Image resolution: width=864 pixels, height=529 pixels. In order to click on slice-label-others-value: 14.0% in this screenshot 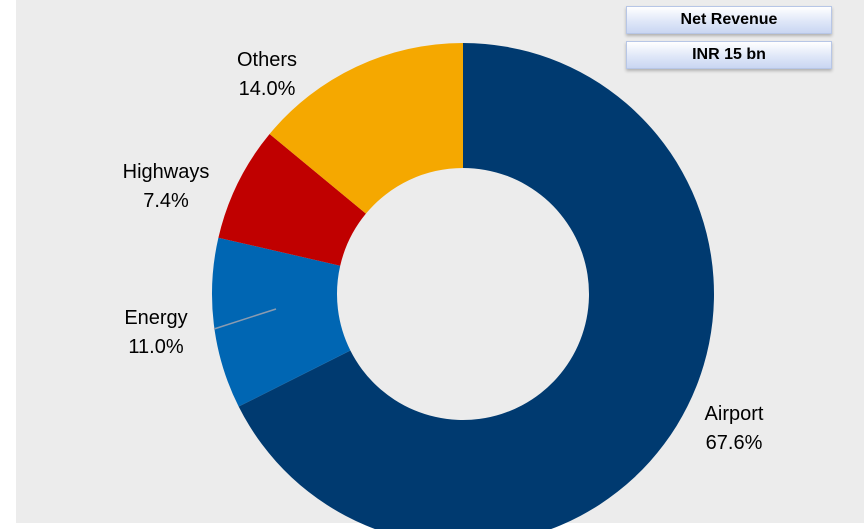, I will do `click(267, 89)`.